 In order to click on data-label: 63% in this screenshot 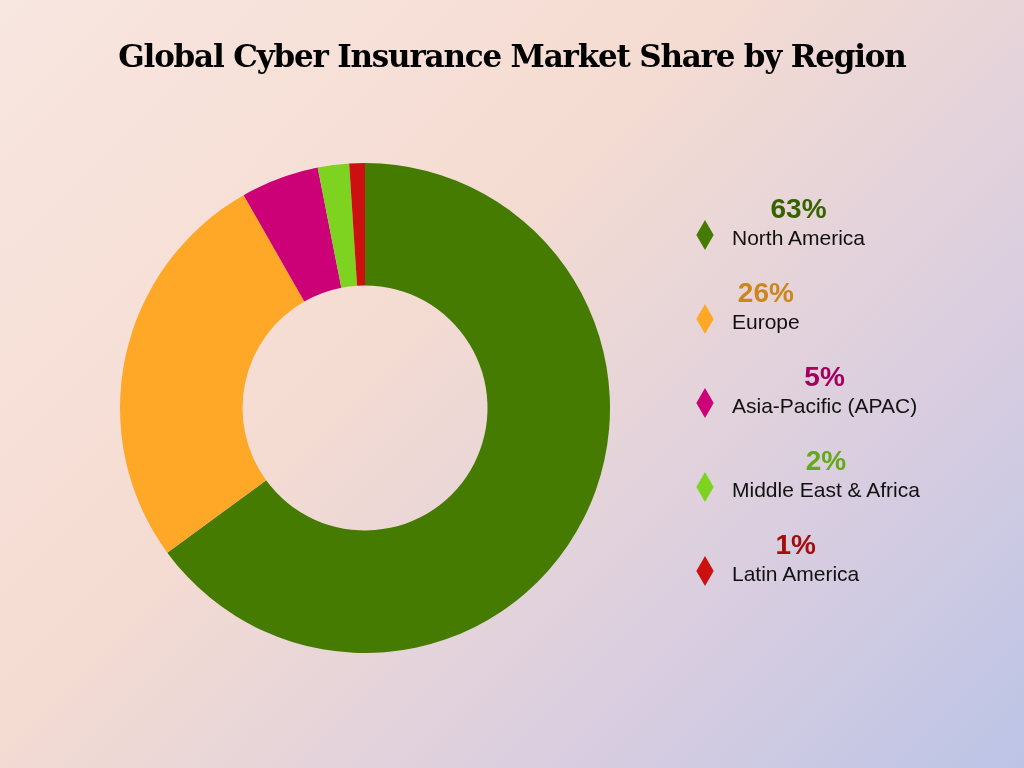, I will do `click(798, 209)`.